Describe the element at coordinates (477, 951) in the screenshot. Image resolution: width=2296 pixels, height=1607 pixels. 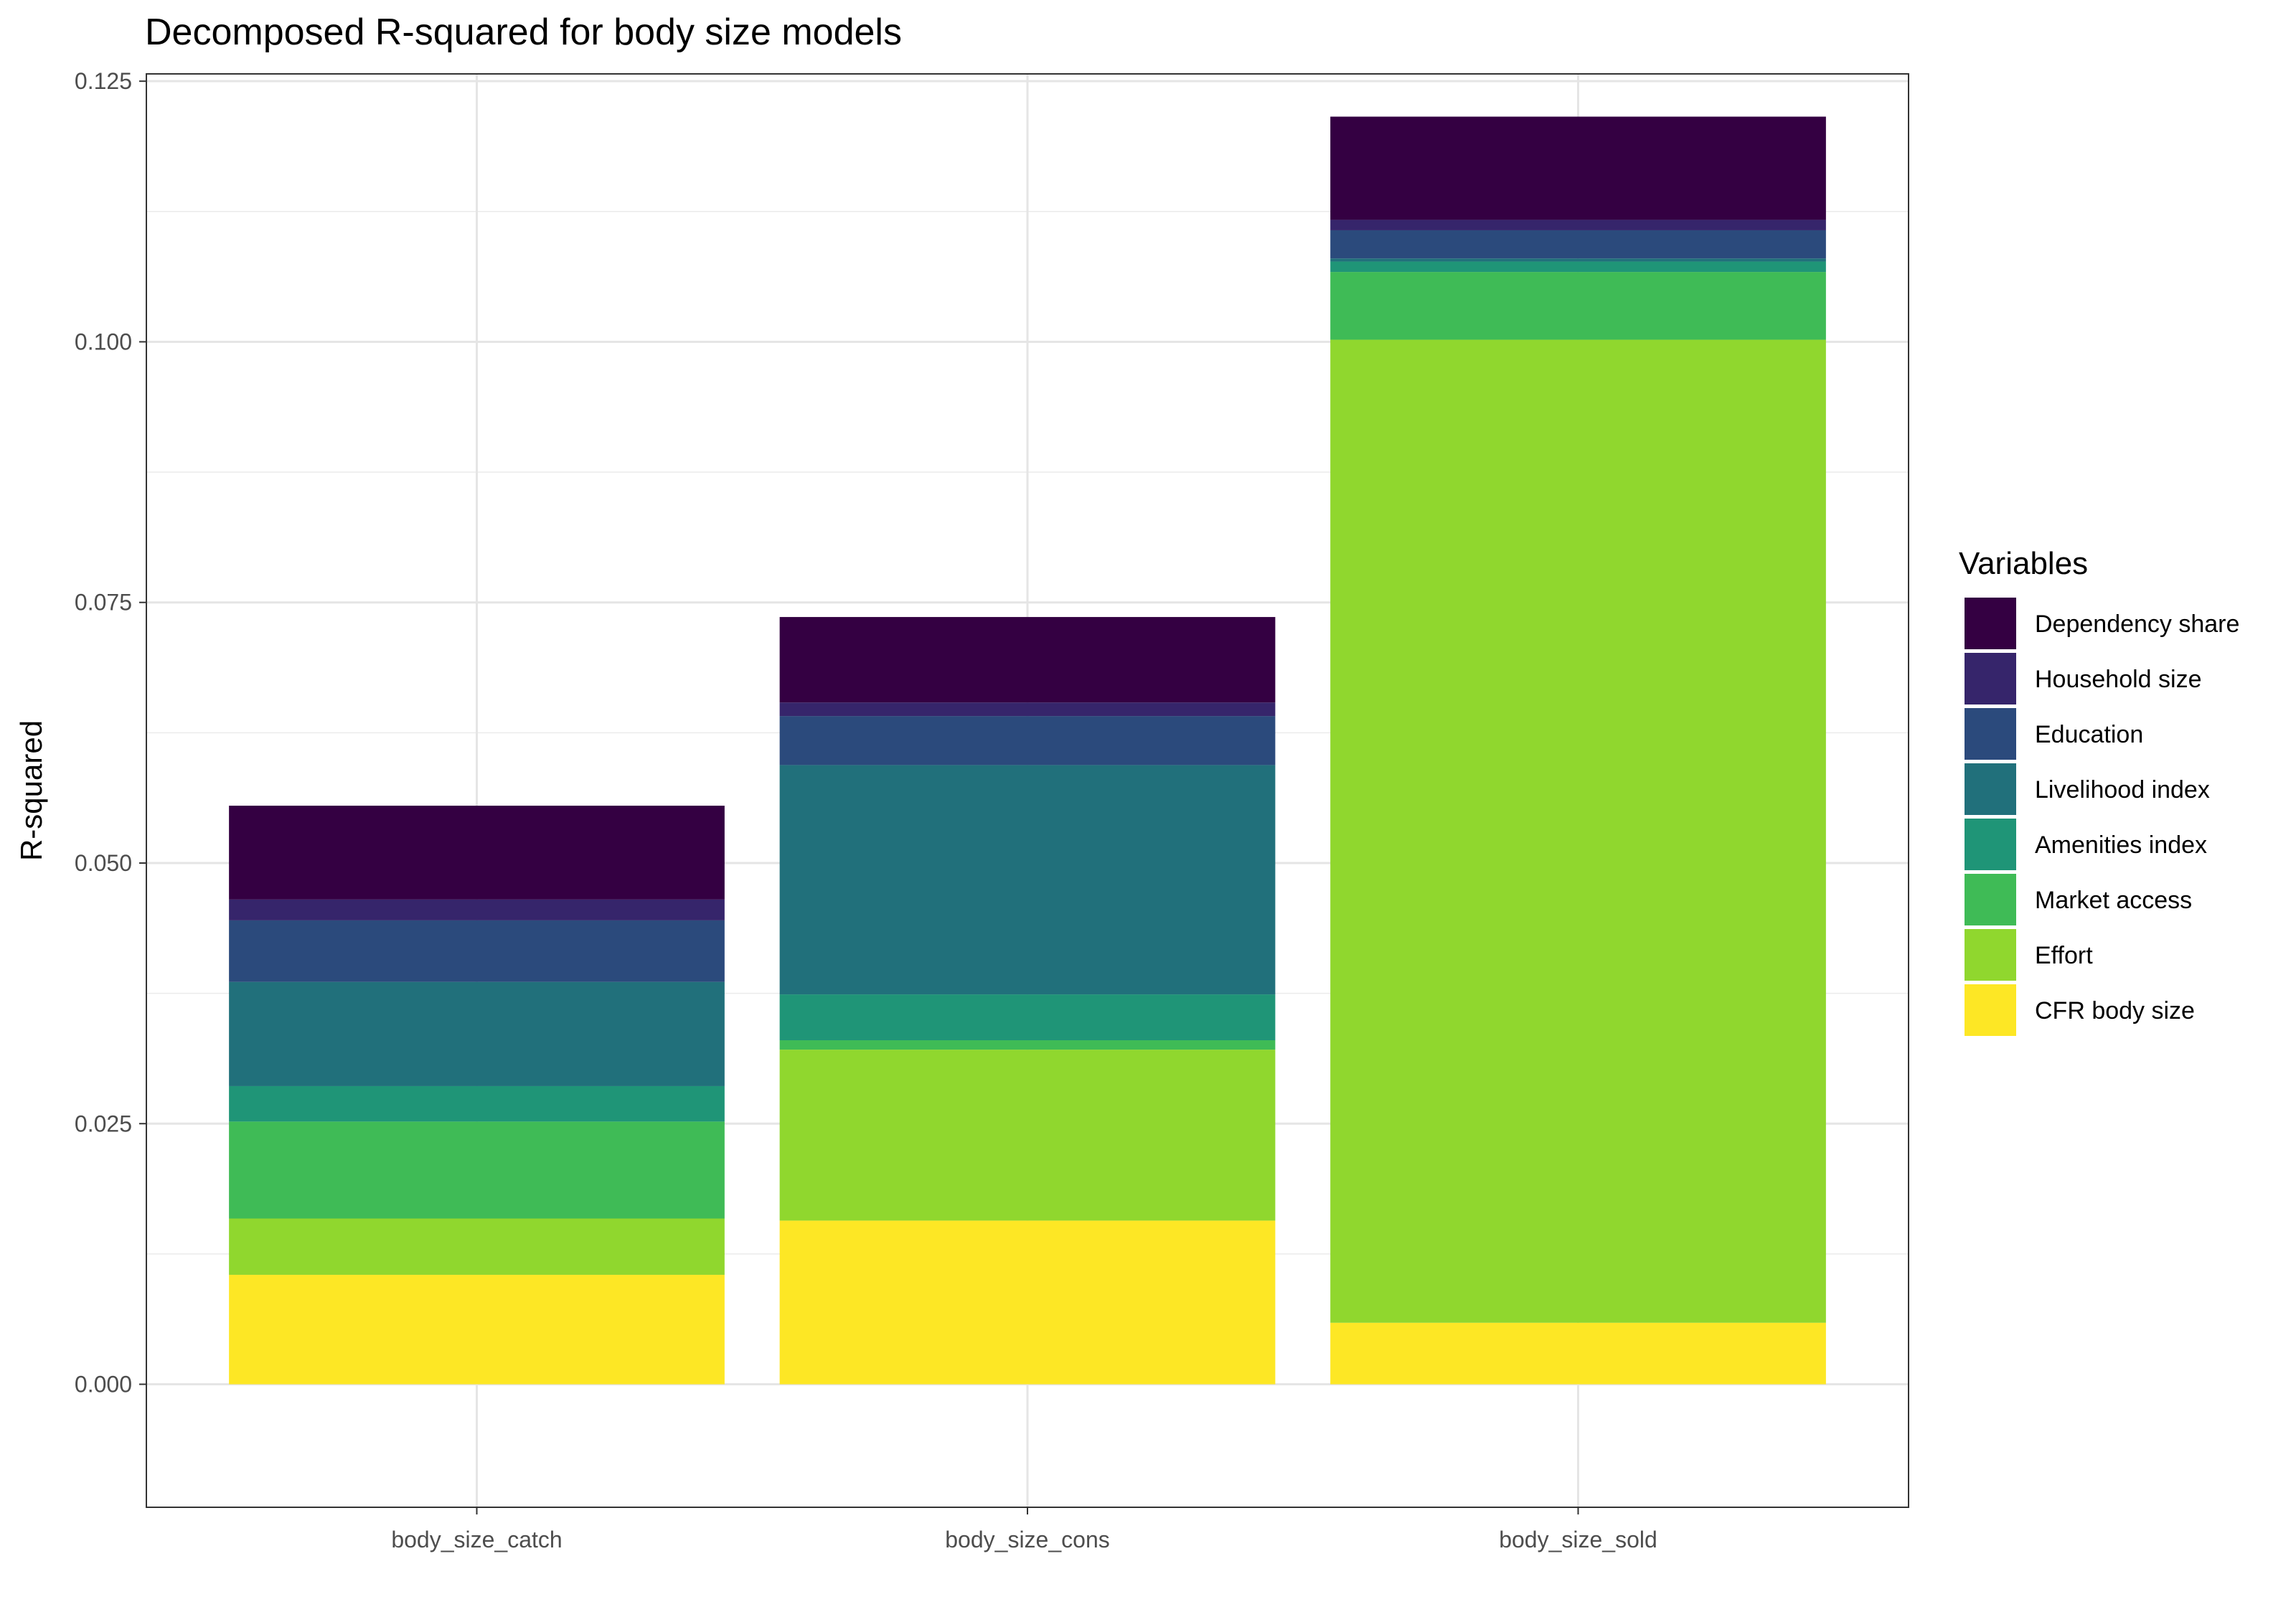
I see `bar-segment-education-body-size-catch` at that location.